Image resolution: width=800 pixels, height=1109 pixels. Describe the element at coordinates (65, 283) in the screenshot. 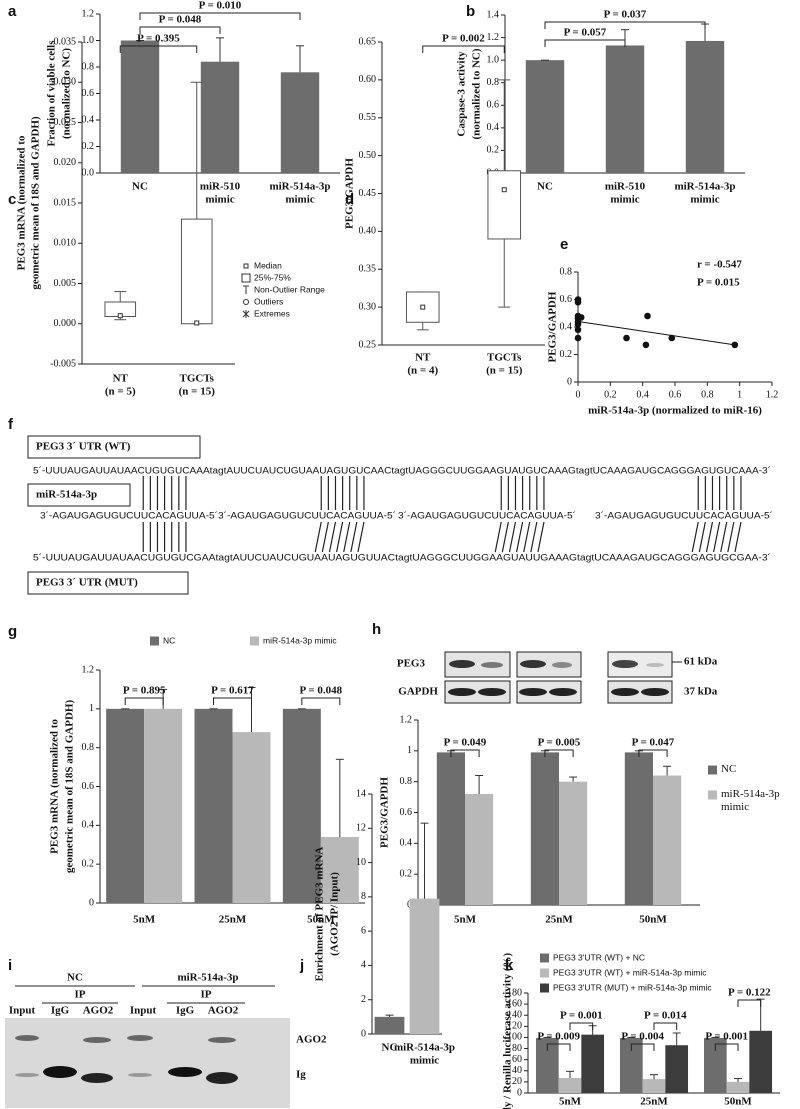

I see `y-tick-label: 0.005` at that location.